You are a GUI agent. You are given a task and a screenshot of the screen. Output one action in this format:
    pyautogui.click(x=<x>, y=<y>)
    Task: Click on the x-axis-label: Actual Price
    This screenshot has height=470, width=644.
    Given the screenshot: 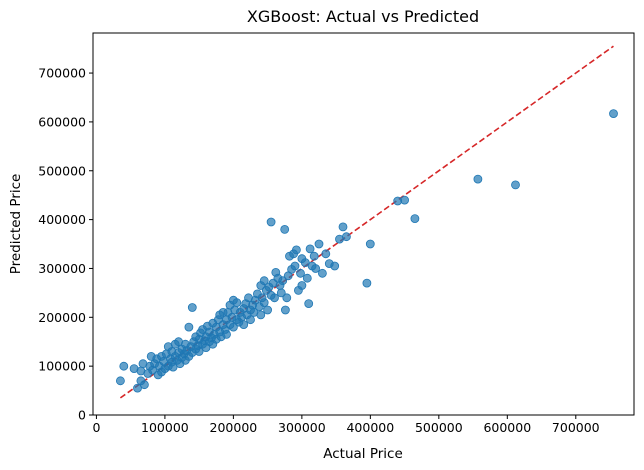 What is the action you would take?
    pyautogui.click(x=363, y=454)
    